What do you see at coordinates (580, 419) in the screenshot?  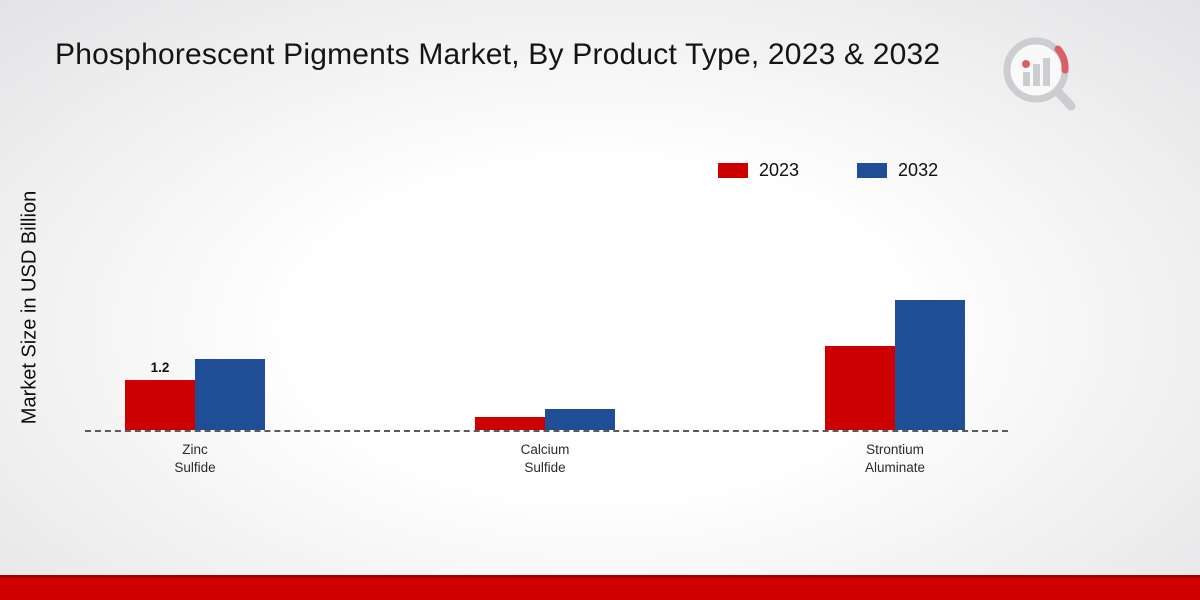 I see `bar-2032-calcium-sulfide` at bounding box center [580, 419].